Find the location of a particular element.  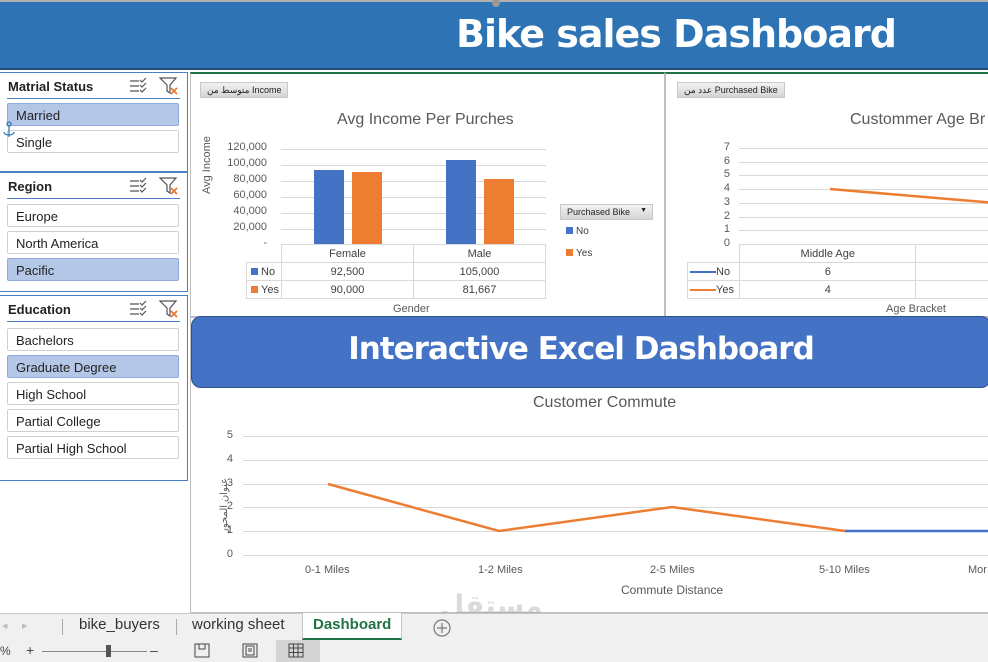

y-tick: - is located at coordinates (265, 243).